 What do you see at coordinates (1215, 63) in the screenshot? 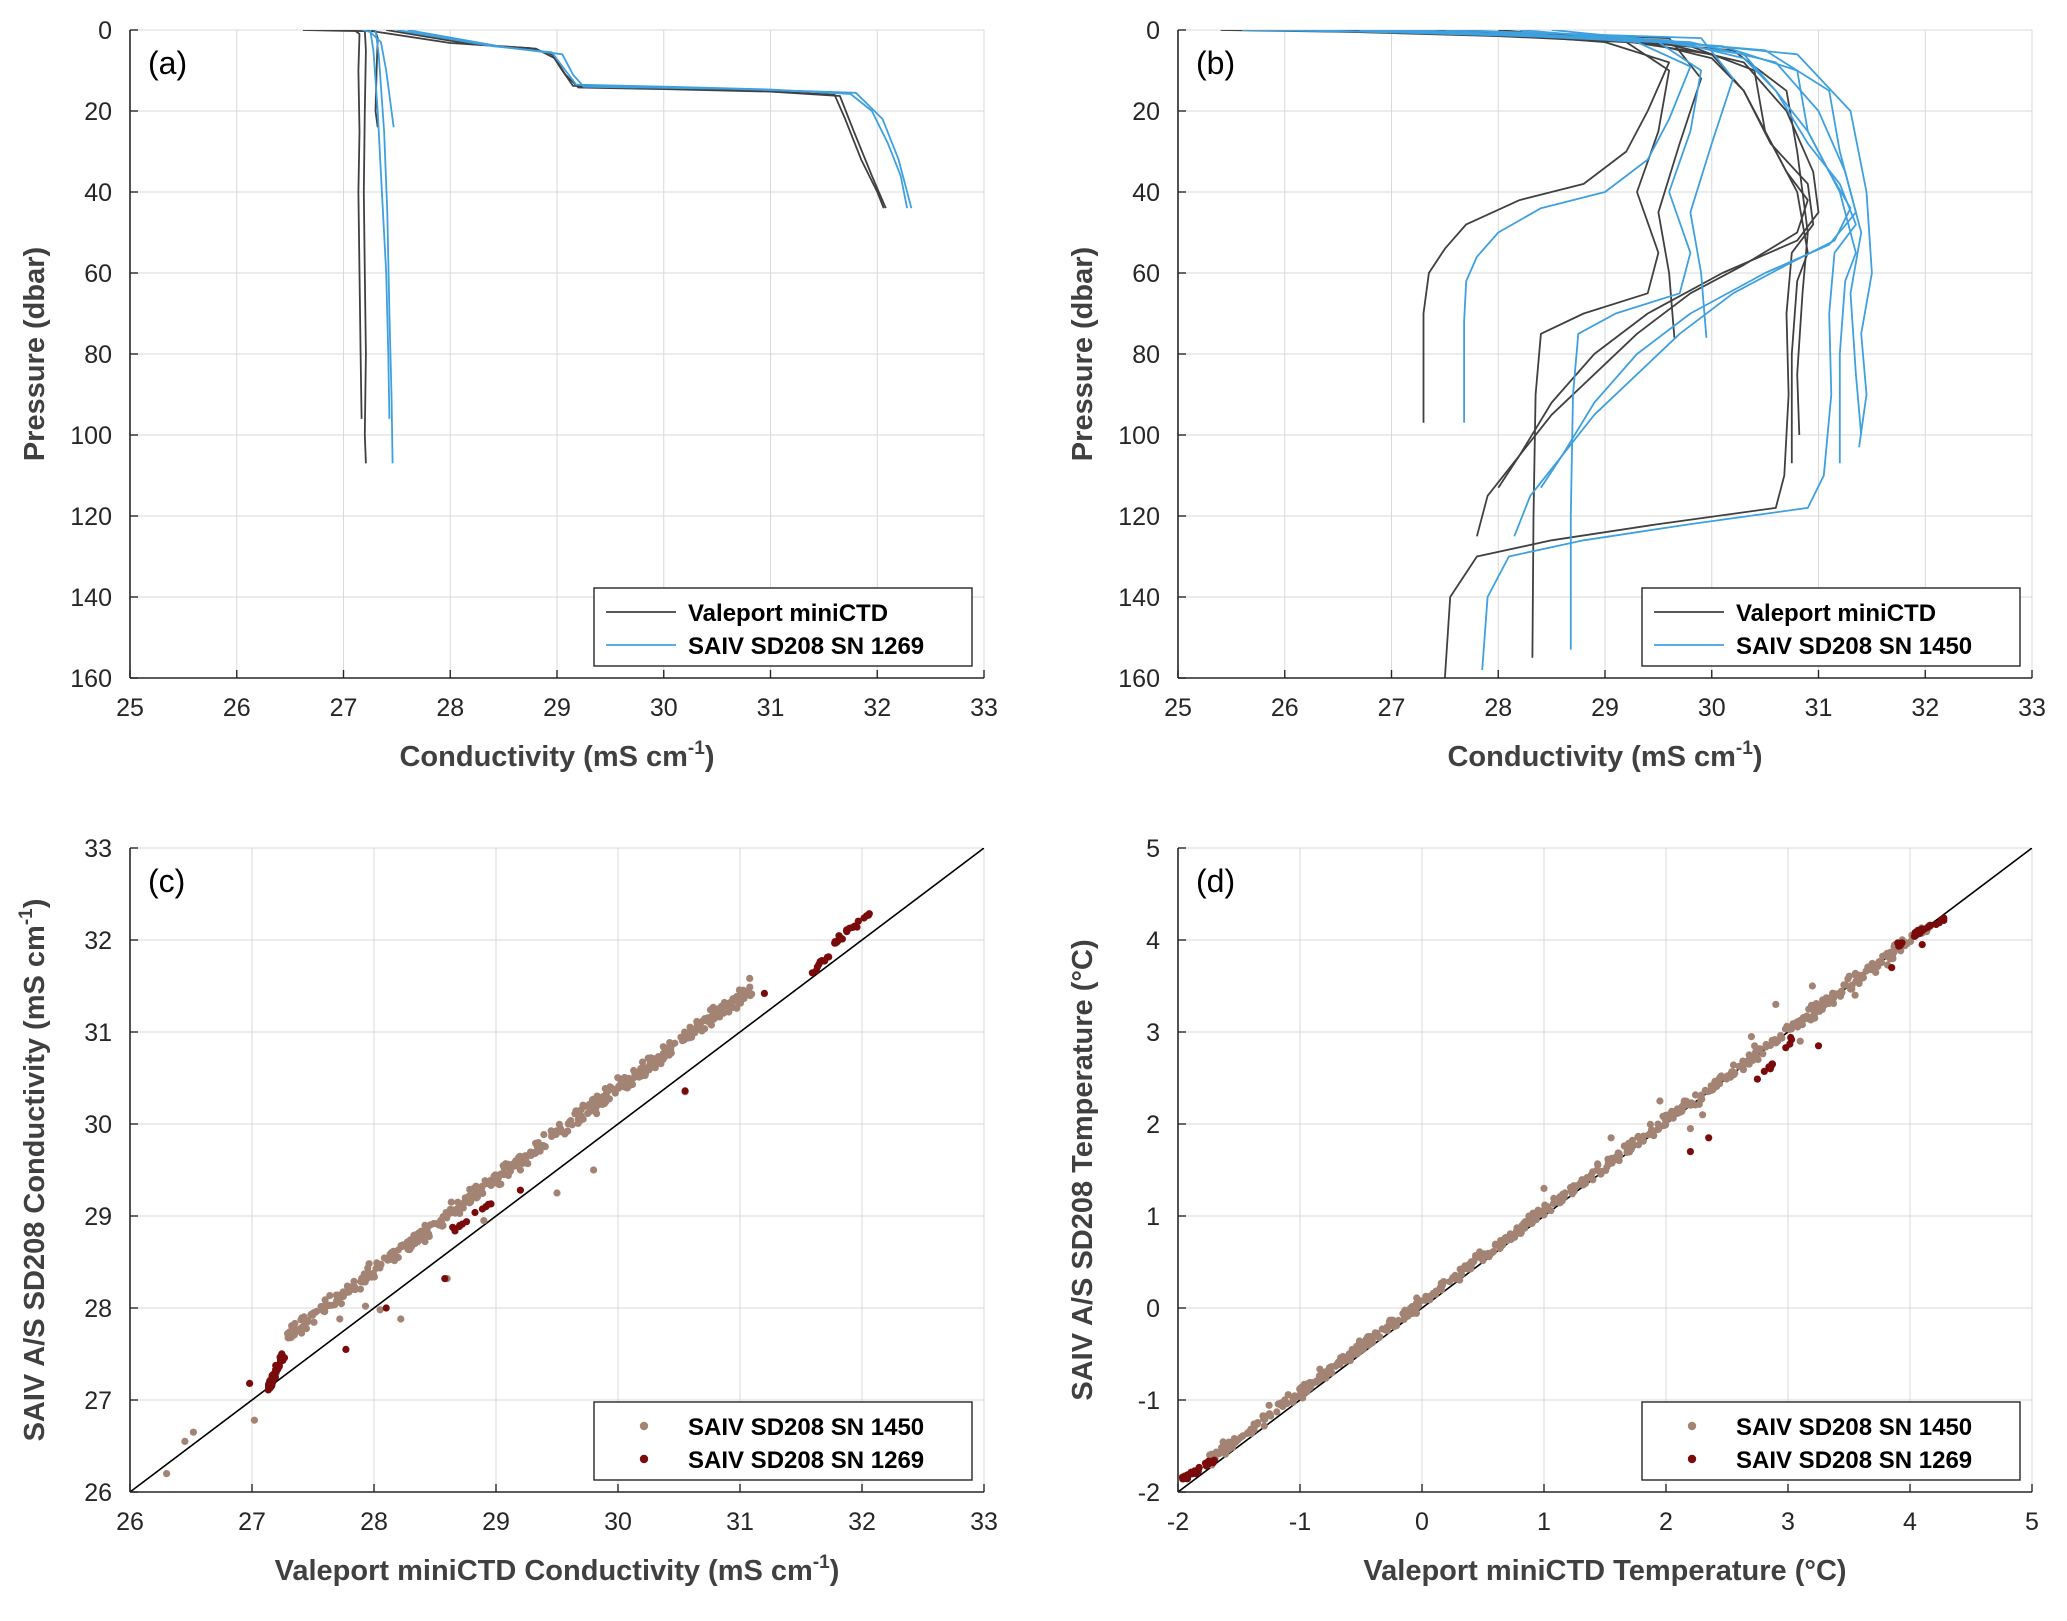
I see `panel-label: (b)` at bounding box center [1215, 63].